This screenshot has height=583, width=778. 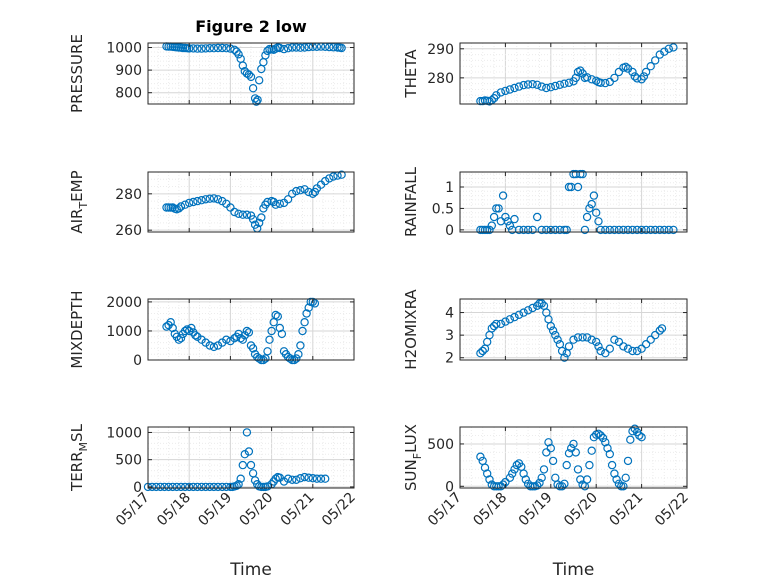 I want to click on y-tick-label: 1000, so click(x=124, y=49).